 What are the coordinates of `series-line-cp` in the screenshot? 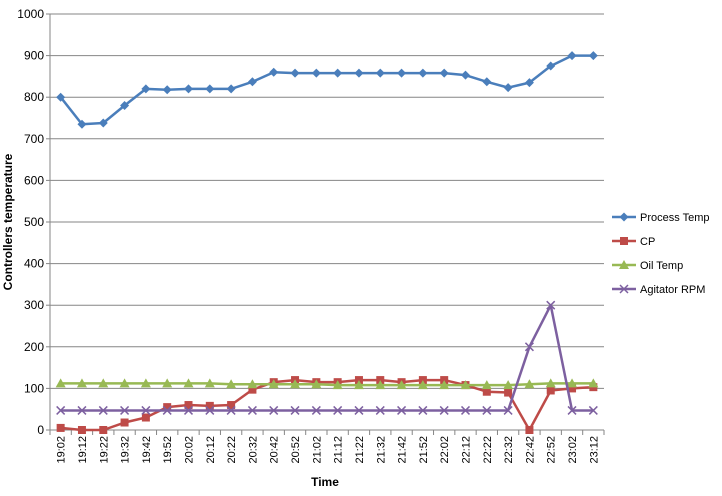 It's located at (327, 405).